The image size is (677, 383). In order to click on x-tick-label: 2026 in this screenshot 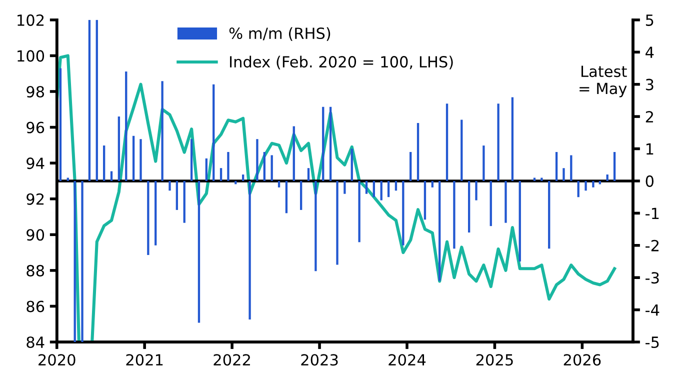, I will do `click(582, 360)`.